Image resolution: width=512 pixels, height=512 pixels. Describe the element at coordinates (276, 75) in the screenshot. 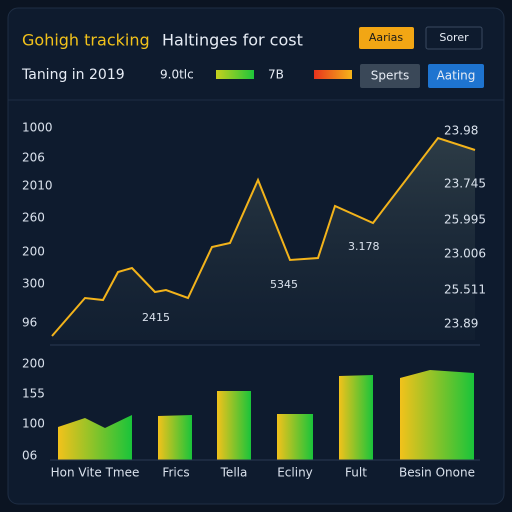

I see `legend-label: 7B` at that location.